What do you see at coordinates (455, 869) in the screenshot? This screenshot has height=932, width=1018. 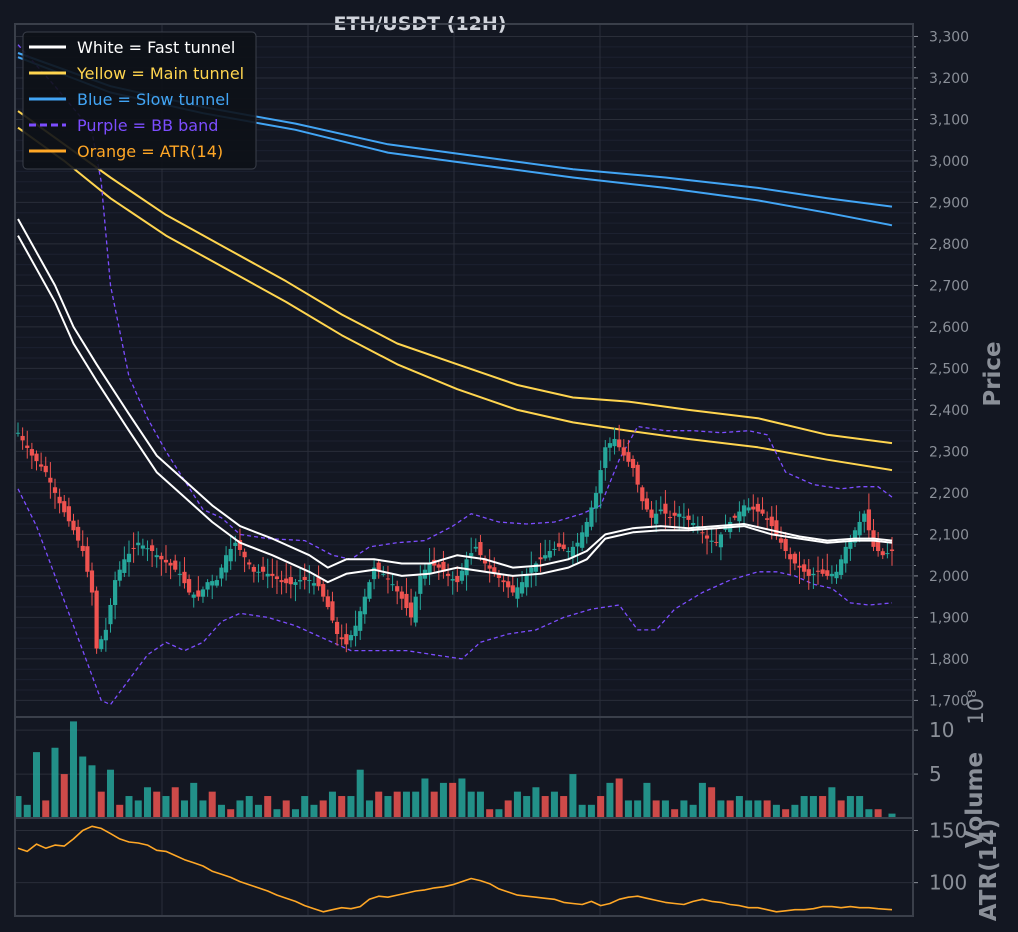 I see `atr-line` at bounding box center [455, 869].